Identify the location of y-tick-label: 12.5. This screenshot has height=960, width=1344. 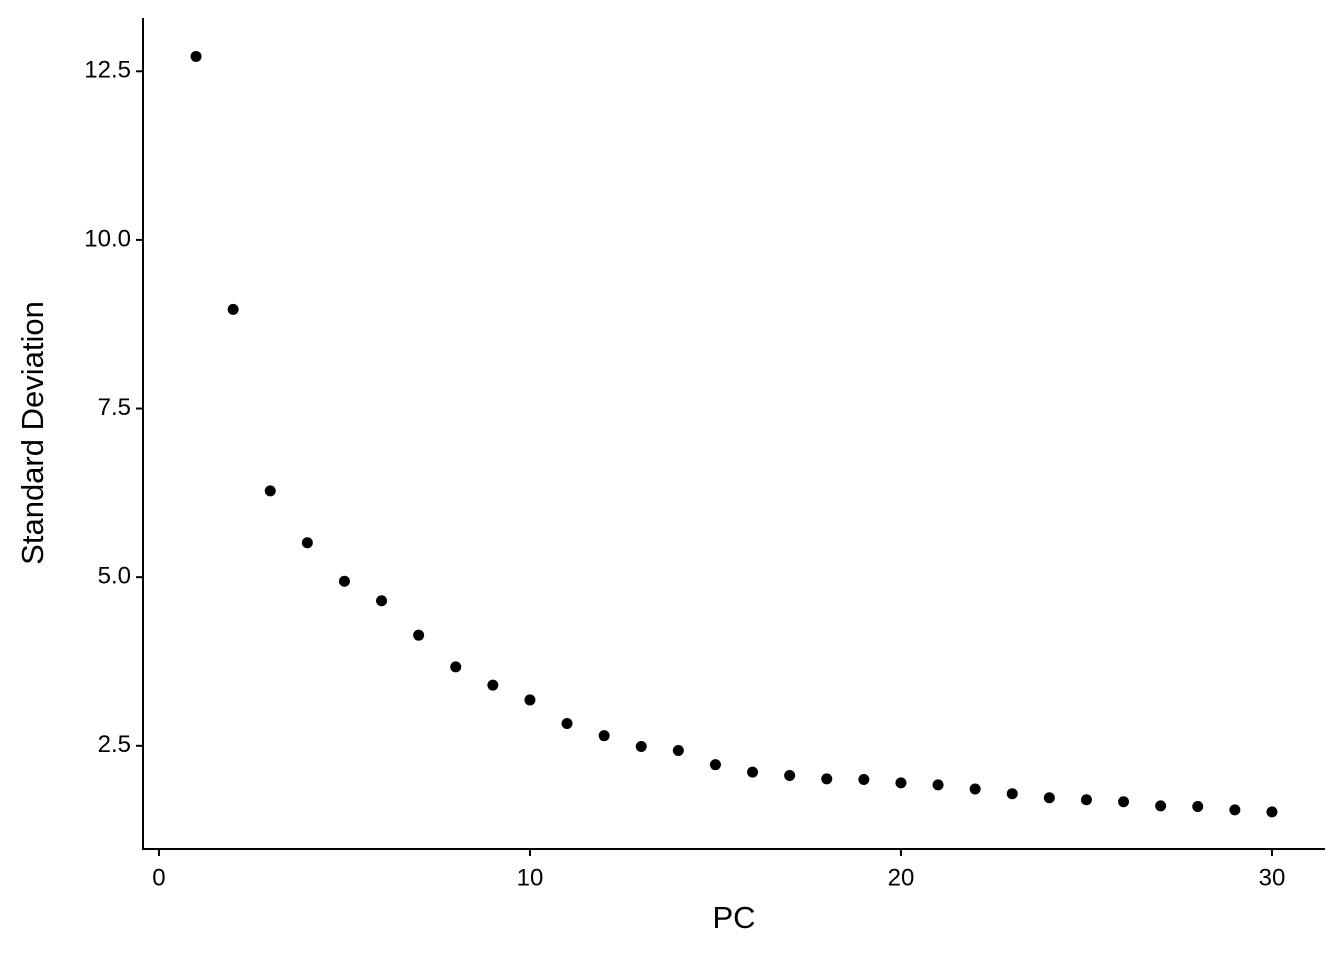
(107, 70).